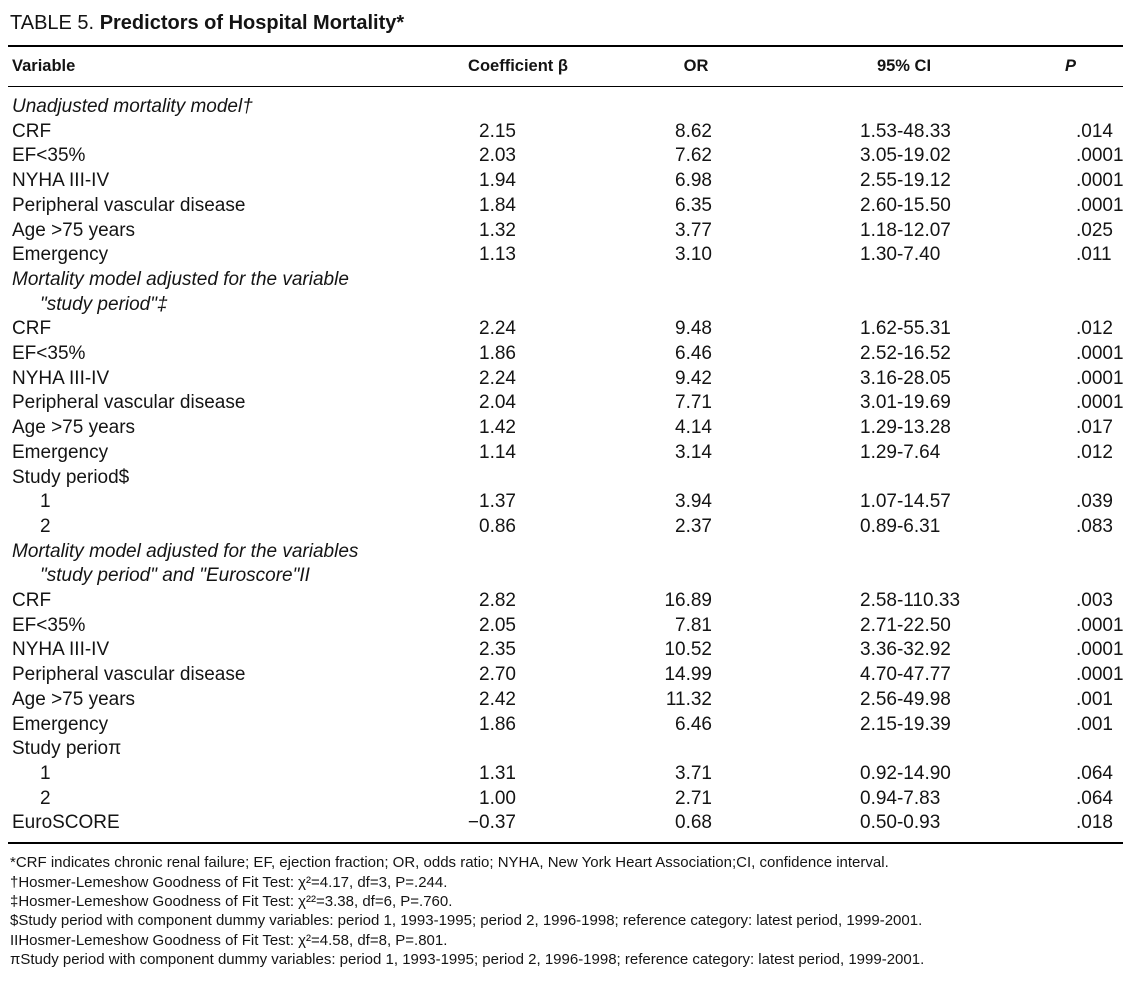  Describe the element at coordinates (900, 526) in the screenshot. I see `ci-cell: 0.89-6.31` at that location.